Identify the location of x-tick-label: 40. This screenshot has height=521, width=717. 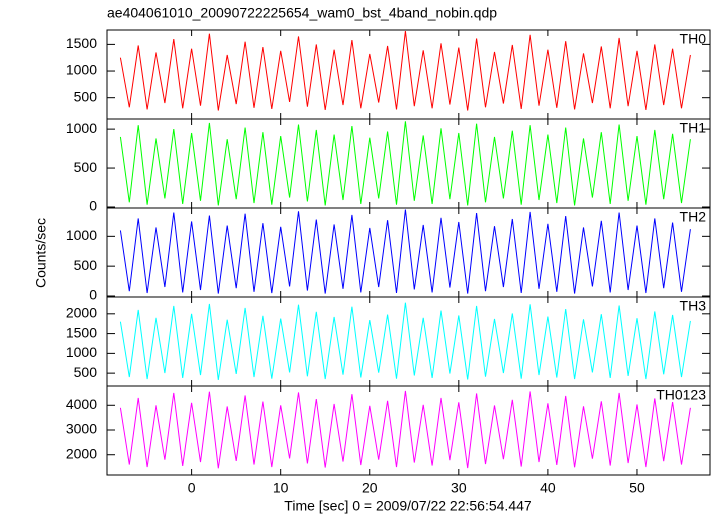
(548, 488).